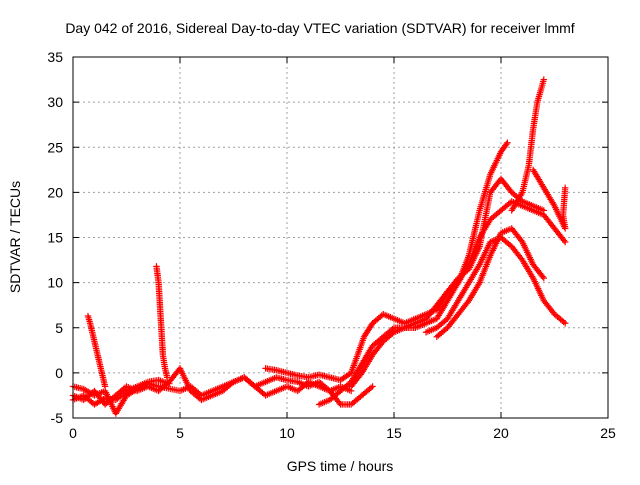 The width and height of the screenshot is (640, 485). I want to click on x-tick-label: 20, so click(501, 433).